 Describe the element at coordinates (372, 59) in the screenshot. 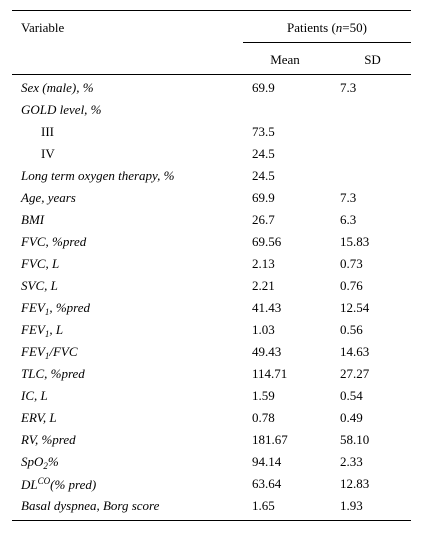

I see `header-sd: SD` at that location.